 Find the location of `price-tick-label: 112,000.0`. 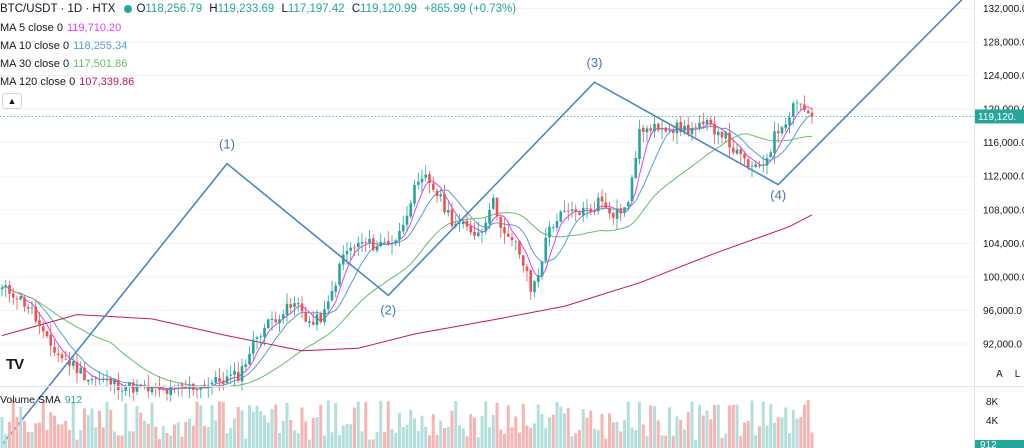

price-tick-label: 112,000.0 is located at coordinates (1003, 177).